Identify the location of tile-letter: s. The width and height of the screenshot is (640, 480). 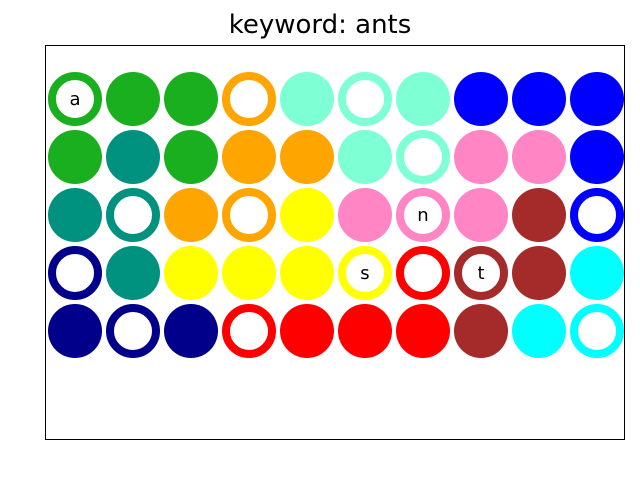
(365, 273).